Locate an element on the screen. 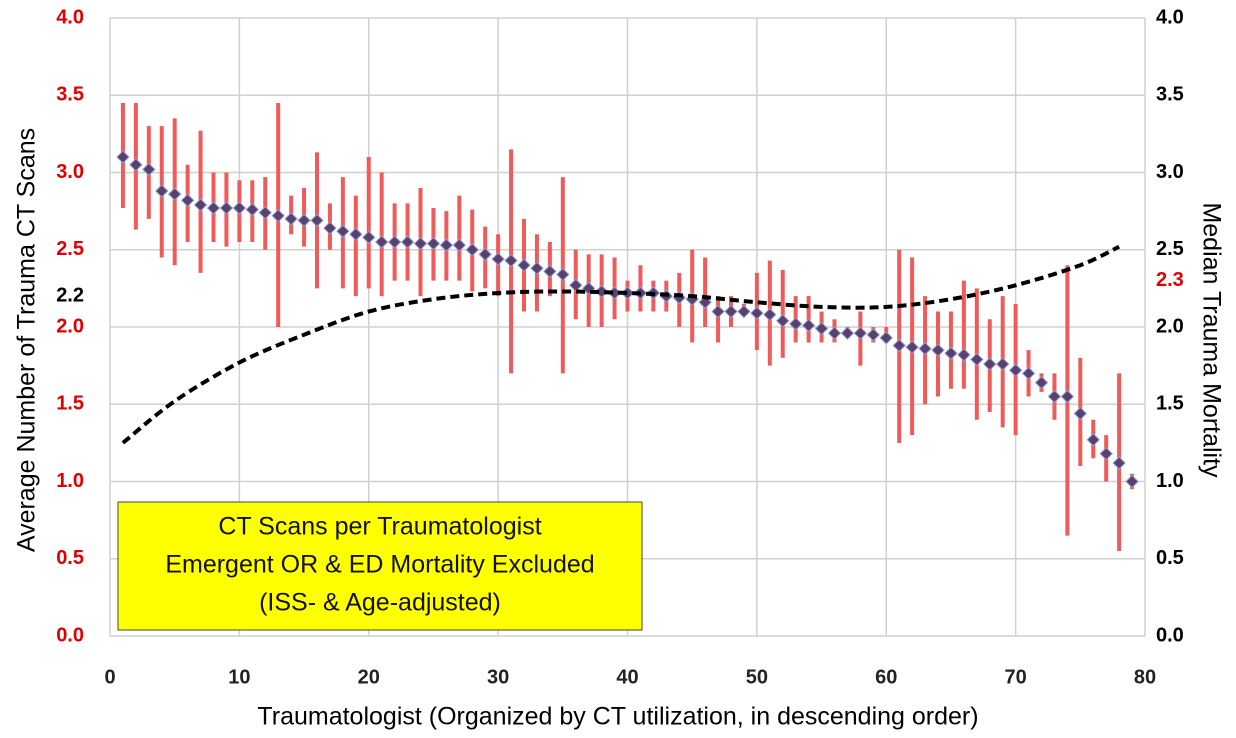 The image size is (1236, 738). x-tick-label: 40 is located at coordinates (627, 677).